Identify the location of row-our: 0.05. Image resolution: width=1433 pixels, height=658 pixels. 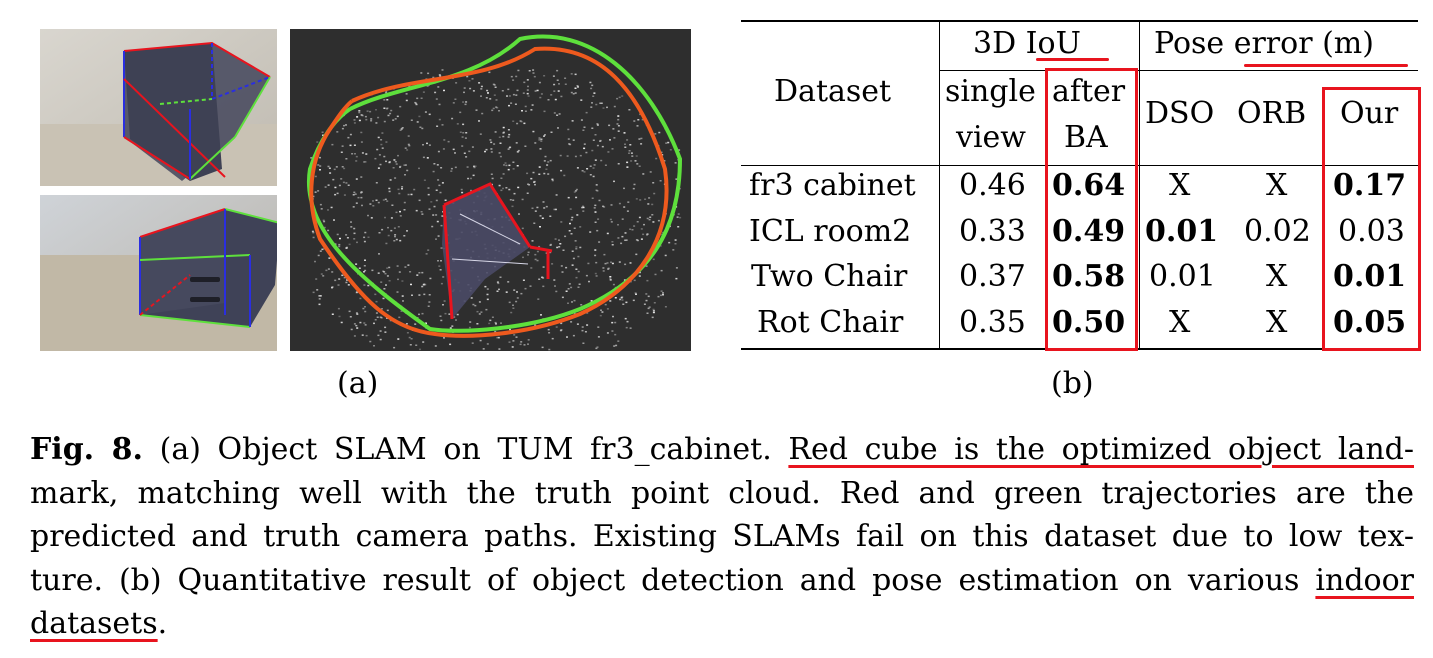
(1370, 322).